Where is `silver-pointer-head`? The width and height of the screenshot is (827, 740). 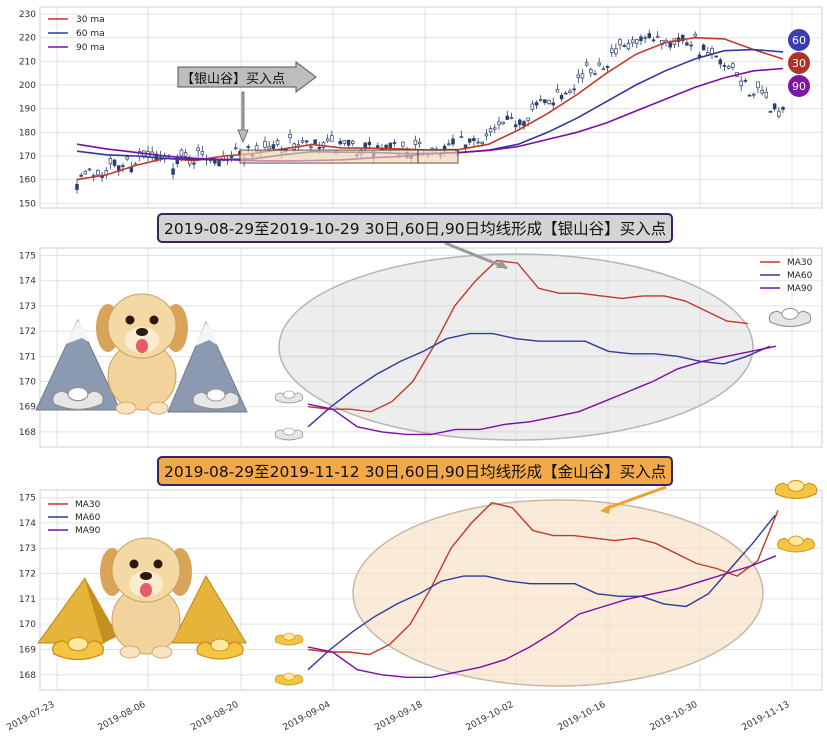 silver-pointer-head is located at coordinates (501, 263).